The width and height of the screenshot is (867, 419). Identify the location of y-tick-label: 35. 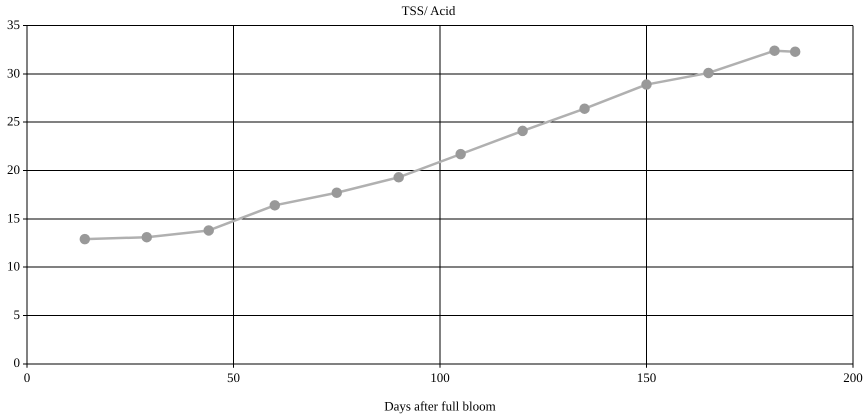
(13, 24).